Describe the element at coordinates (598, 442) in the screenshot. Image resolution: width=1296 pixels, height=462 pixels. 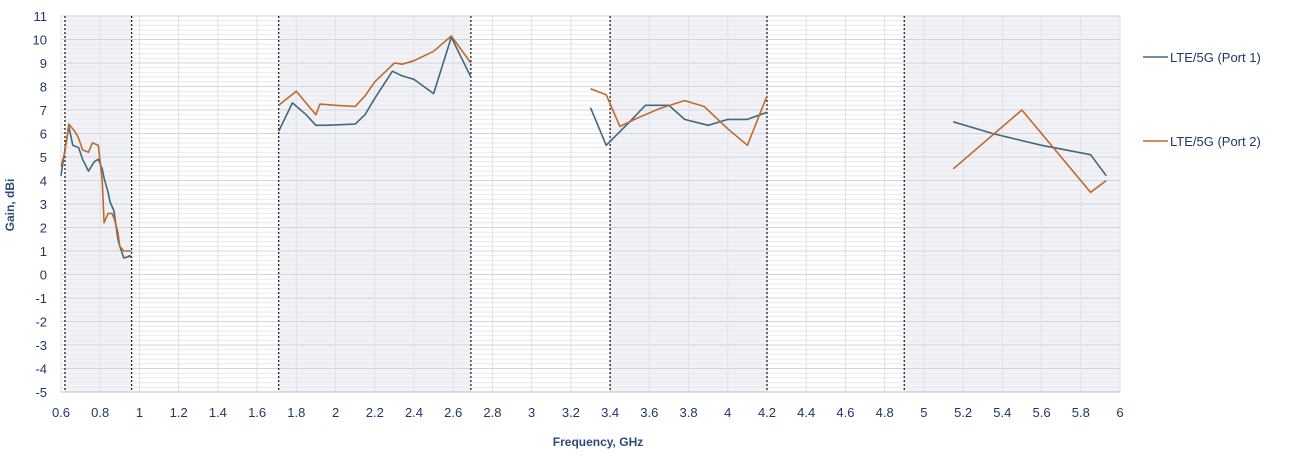
I see `x-axis-title: Frequency, GHz` at that location.